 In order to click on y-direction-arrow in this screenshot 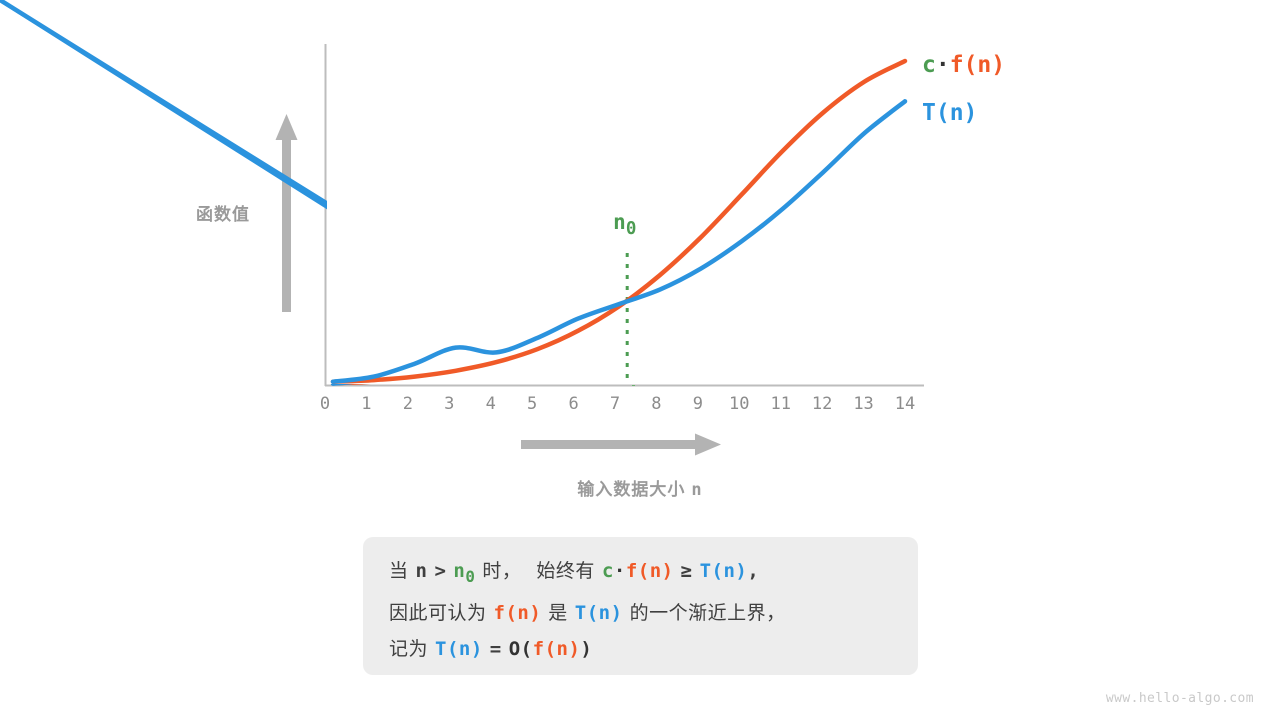, I will do `click(286, 213)`.